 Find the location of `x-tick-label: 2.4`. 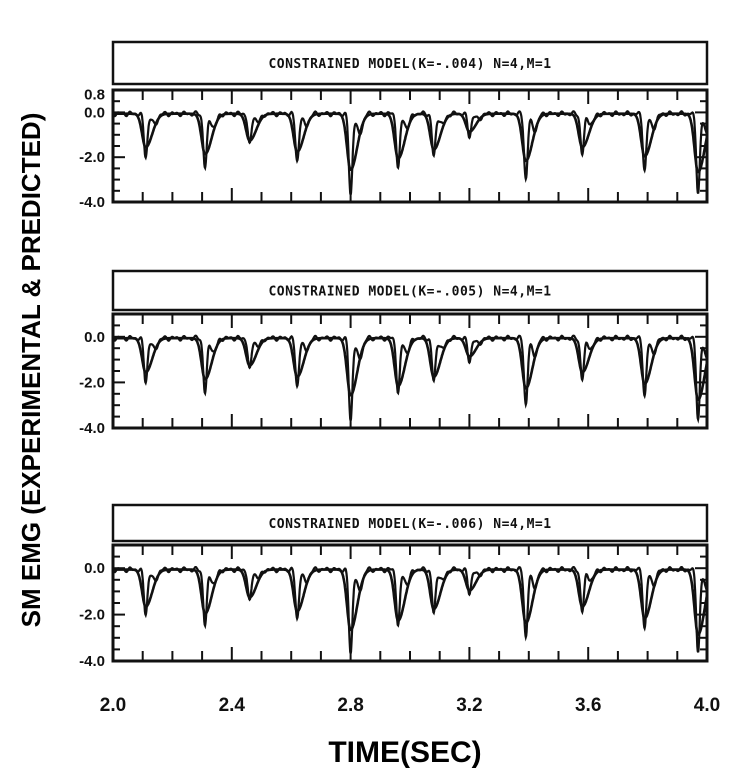

x-tick-label: 2.4 is located at coordinates (232, 705).